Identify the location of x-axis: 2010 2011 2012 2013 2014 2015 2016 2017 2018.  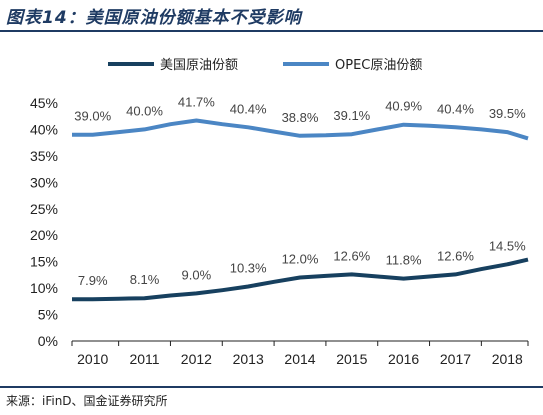
(300, 353).